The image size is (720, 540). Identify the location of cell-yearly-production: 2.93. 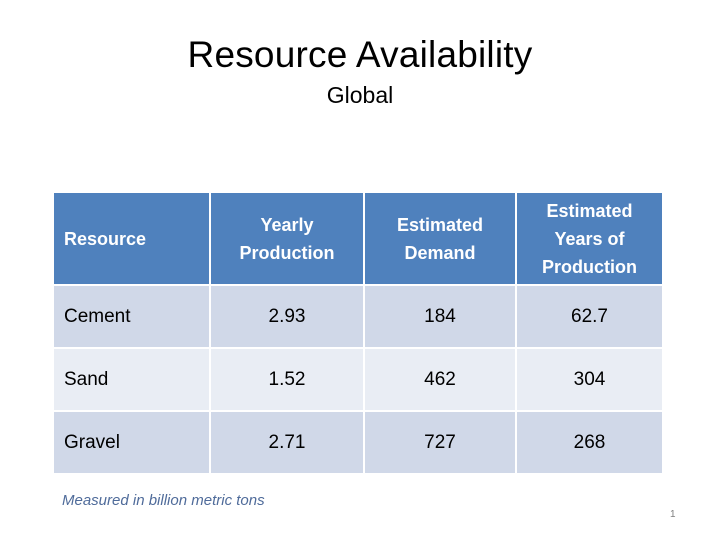
(287, 316).